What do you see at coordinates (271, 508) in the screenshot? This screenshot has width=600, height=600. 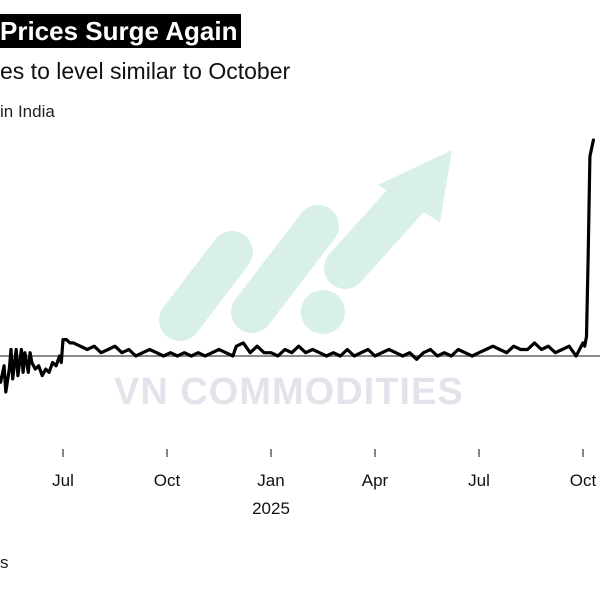 I see `x-tick-year-label: 2025` at bounding box center [271, 508].